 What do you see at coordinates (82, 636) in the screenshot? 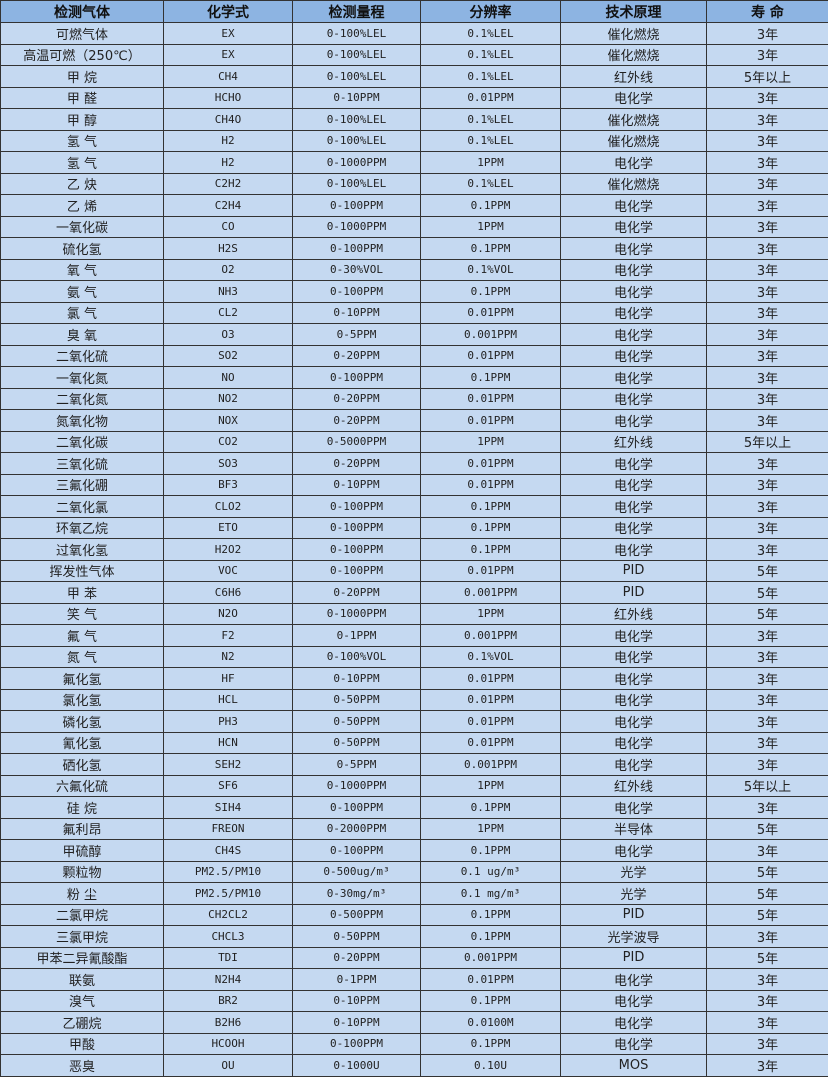
I see `cell-gas-name: 氟 气` at bounding box center [82, 636].